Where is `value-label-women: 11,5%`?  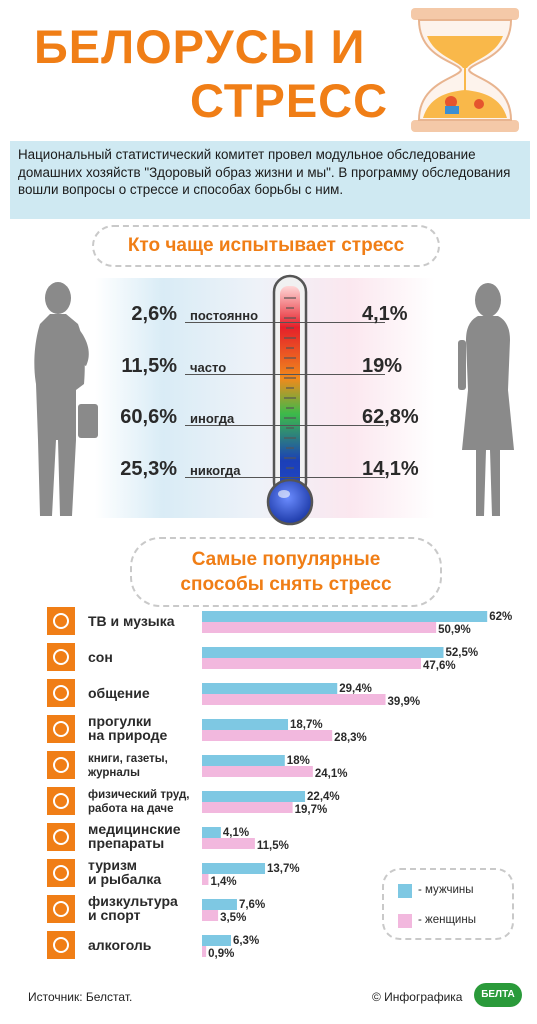
value-label-women: 11,5% is located at coordinates (273, 846).